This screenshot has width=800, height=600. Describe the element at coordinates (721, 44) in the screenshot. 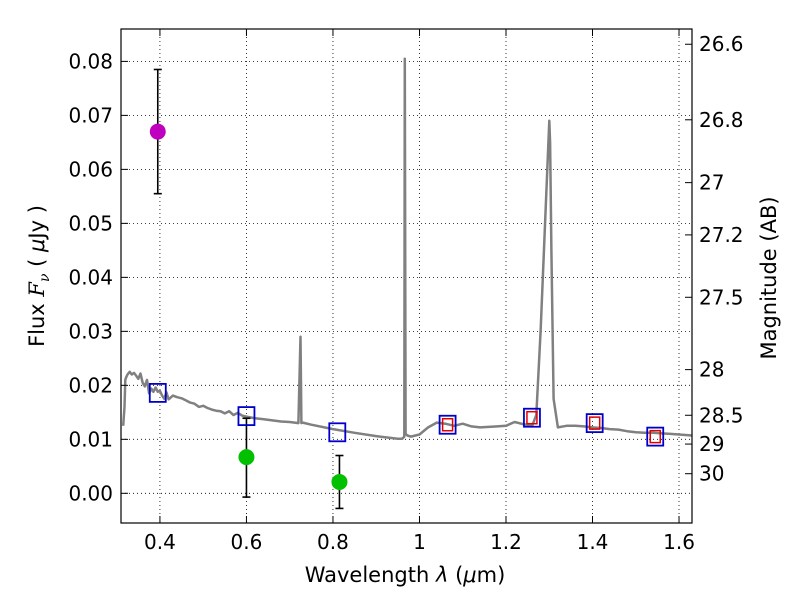

I see `y2-tick-label: 26.6` at that location.